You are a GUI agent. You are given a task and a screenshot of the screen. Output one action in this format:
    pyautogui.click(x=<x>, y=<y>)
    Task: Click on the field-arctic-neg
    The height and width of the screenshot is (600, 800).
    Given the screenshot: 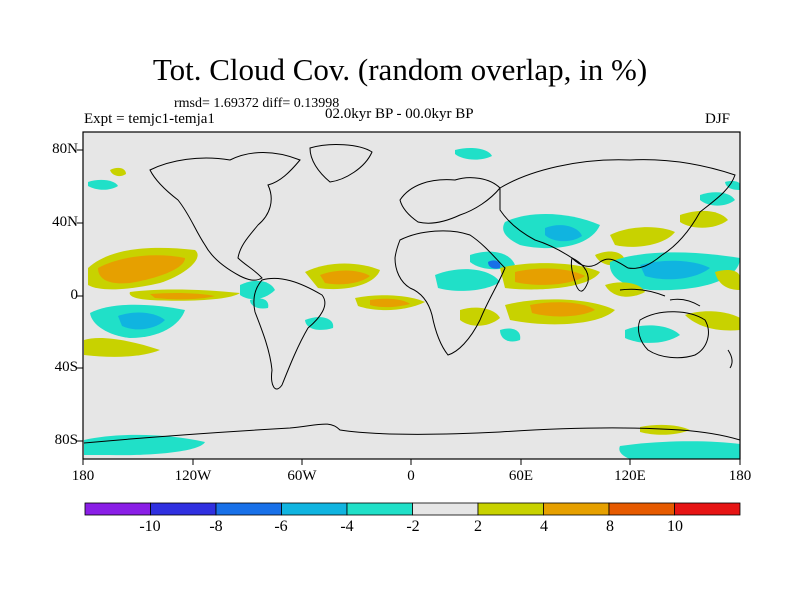 What is the action you would take?
    pyautogui.click(x=103, y=184)
    